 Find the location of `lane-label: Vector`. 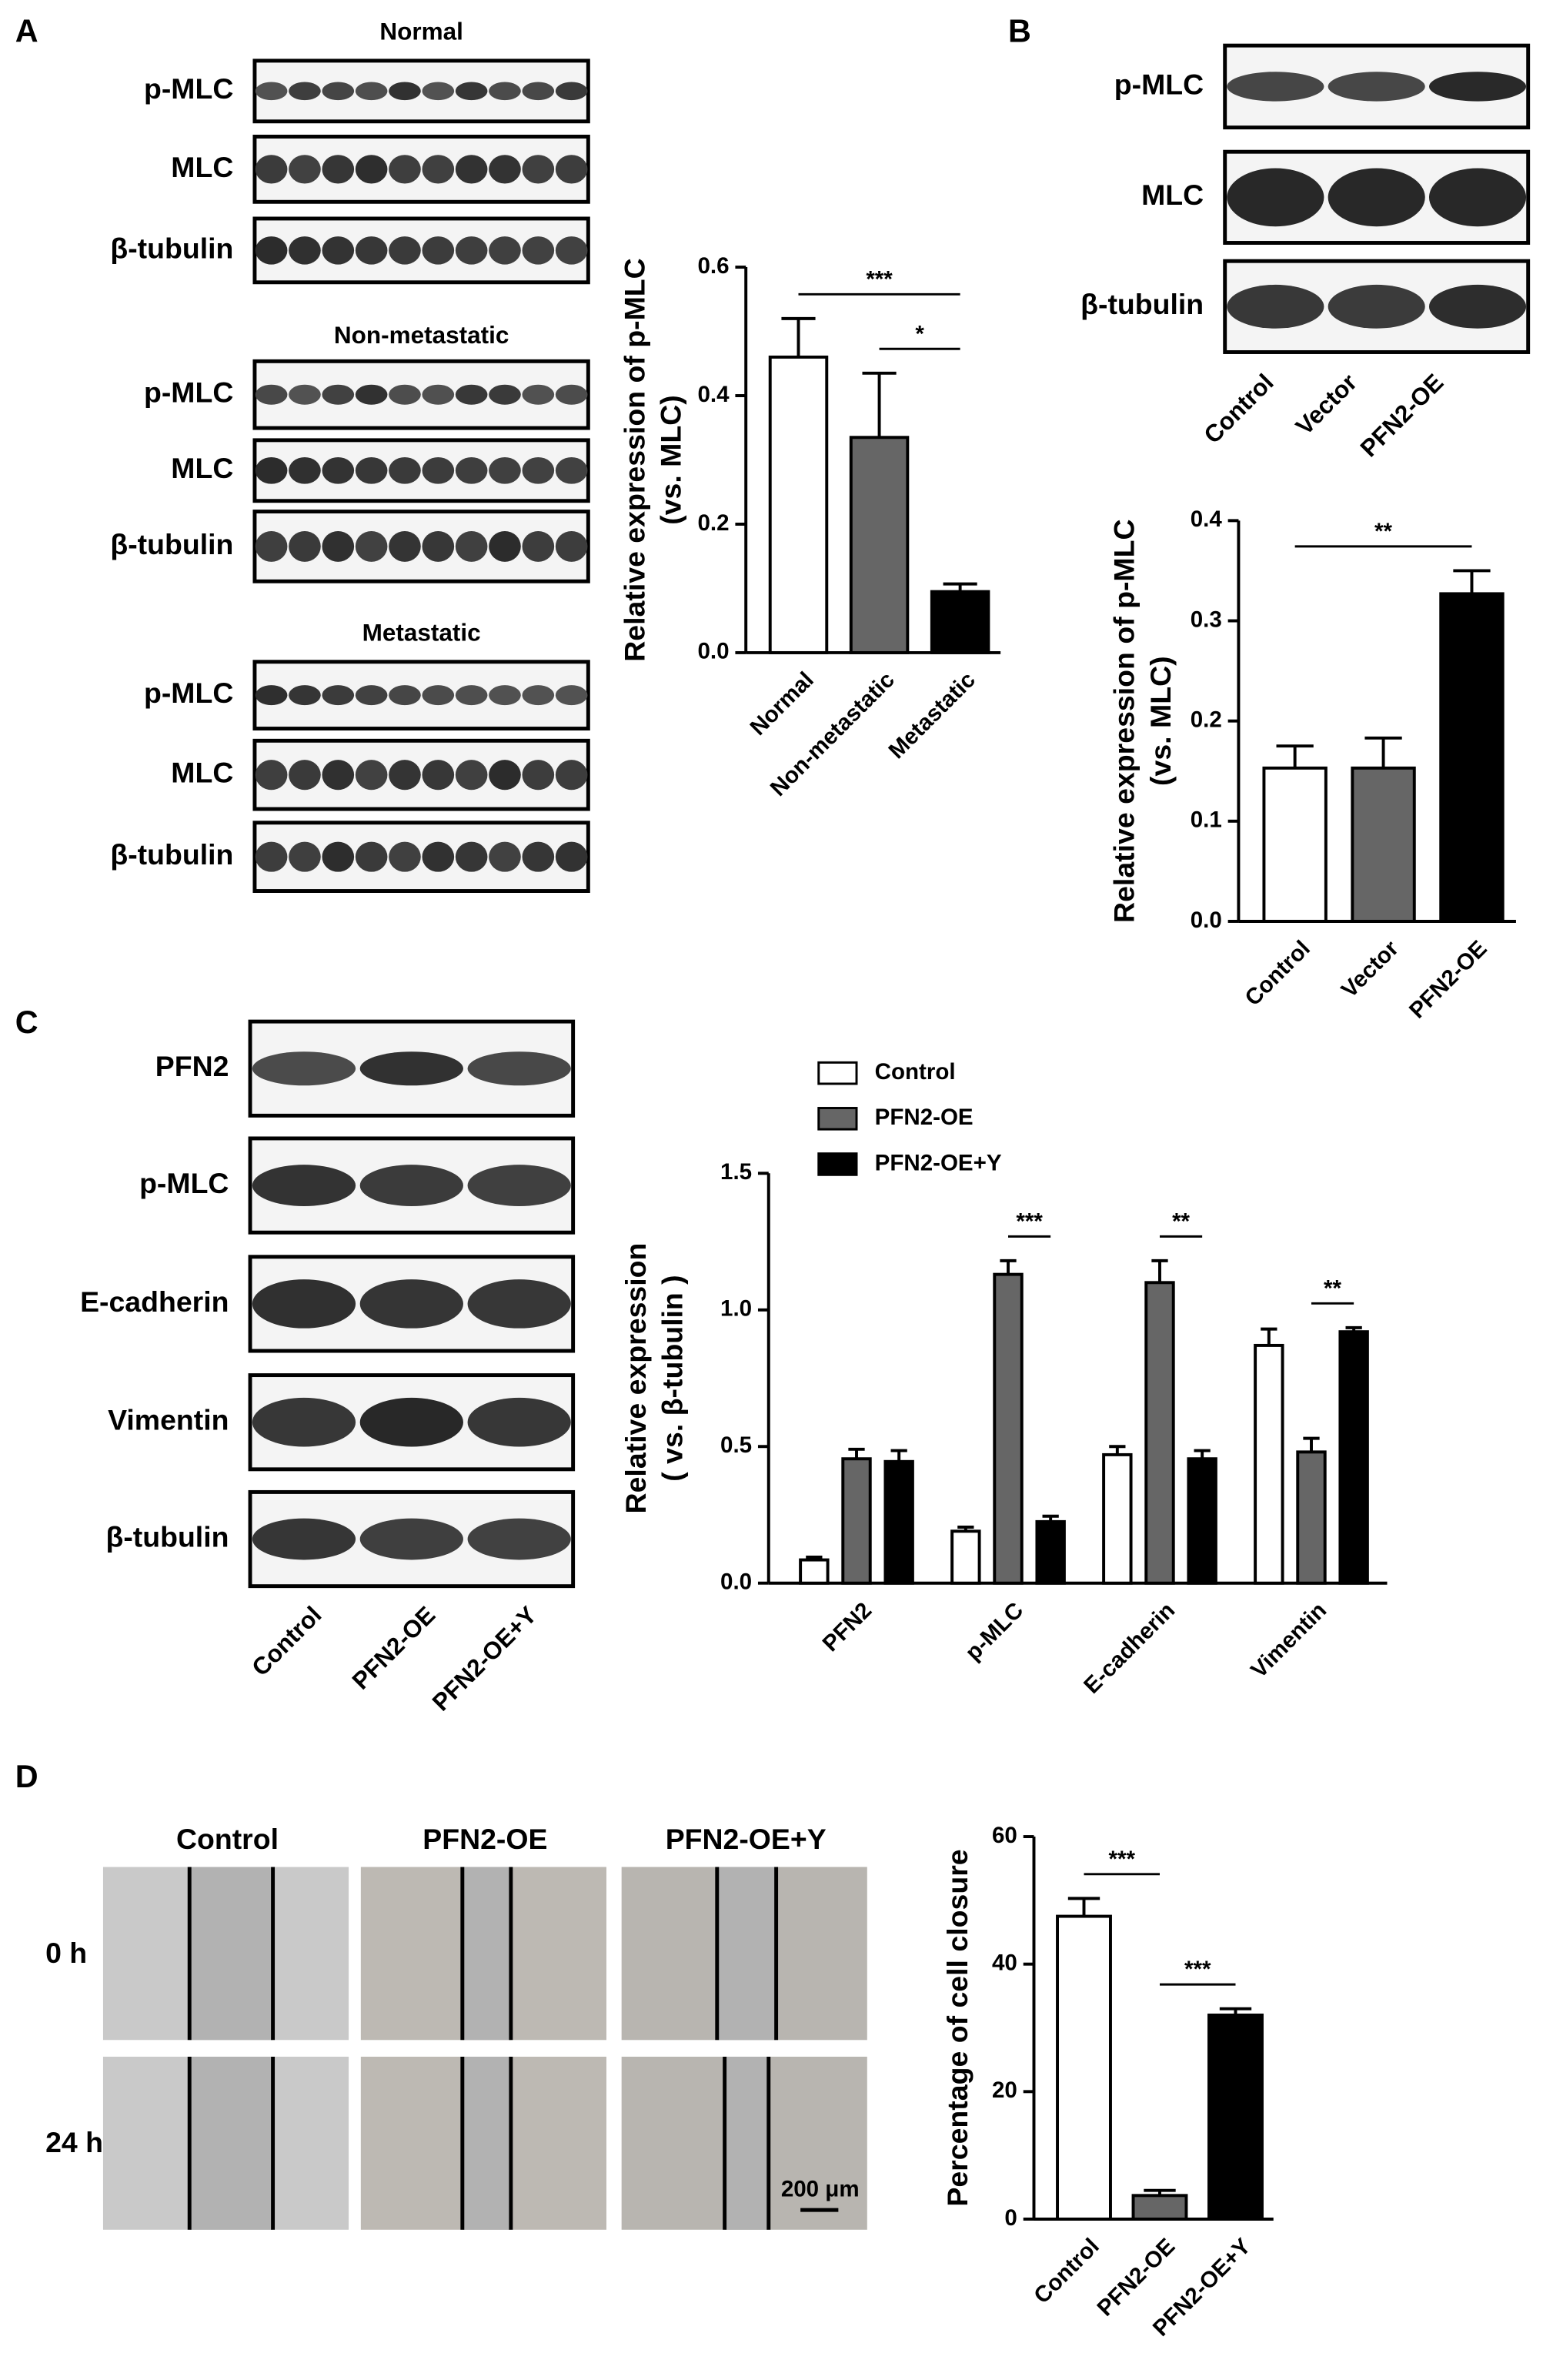

lane-label: Vector is located at coordinates (1326, 404).